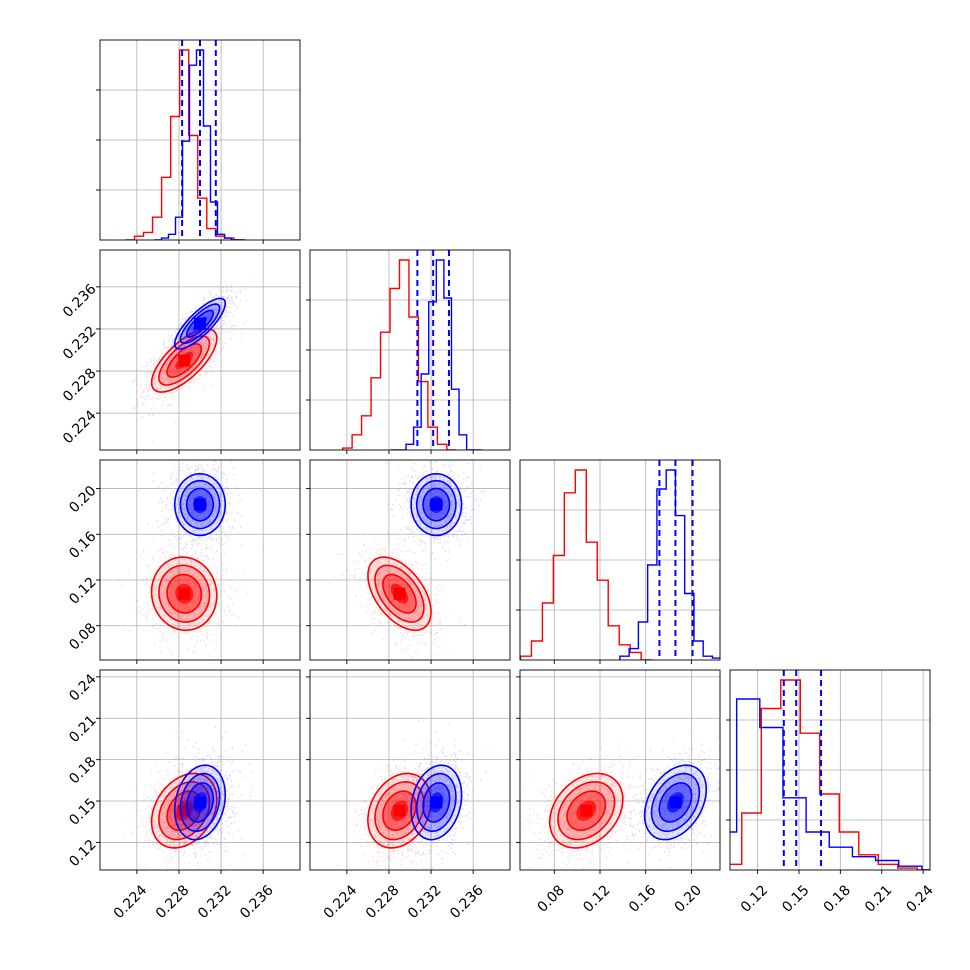 The width and height of the screenshot is (970, 970). Describe the element at coordinates (82, 729) in the screenshot. I see `y-tick-label: 0.21` at that location.